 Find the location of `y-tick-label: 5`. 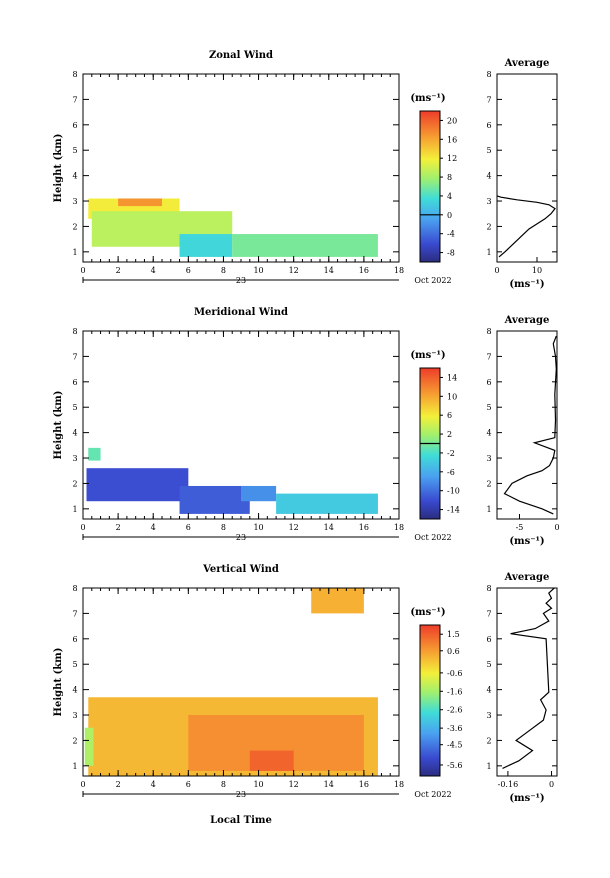

y-tick-label: 5 is located at coordinates (74, 407).